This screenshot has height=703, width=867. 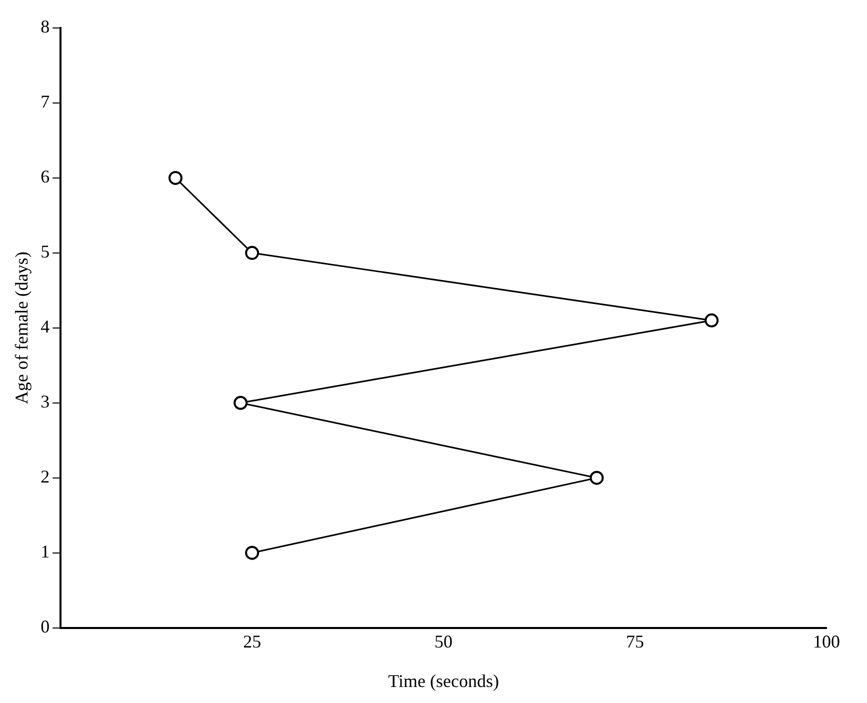 What do you see at coordinates (45, 552) in the screenshot?
I see `y-tick-label: 1` at bounding box center [45, 552].